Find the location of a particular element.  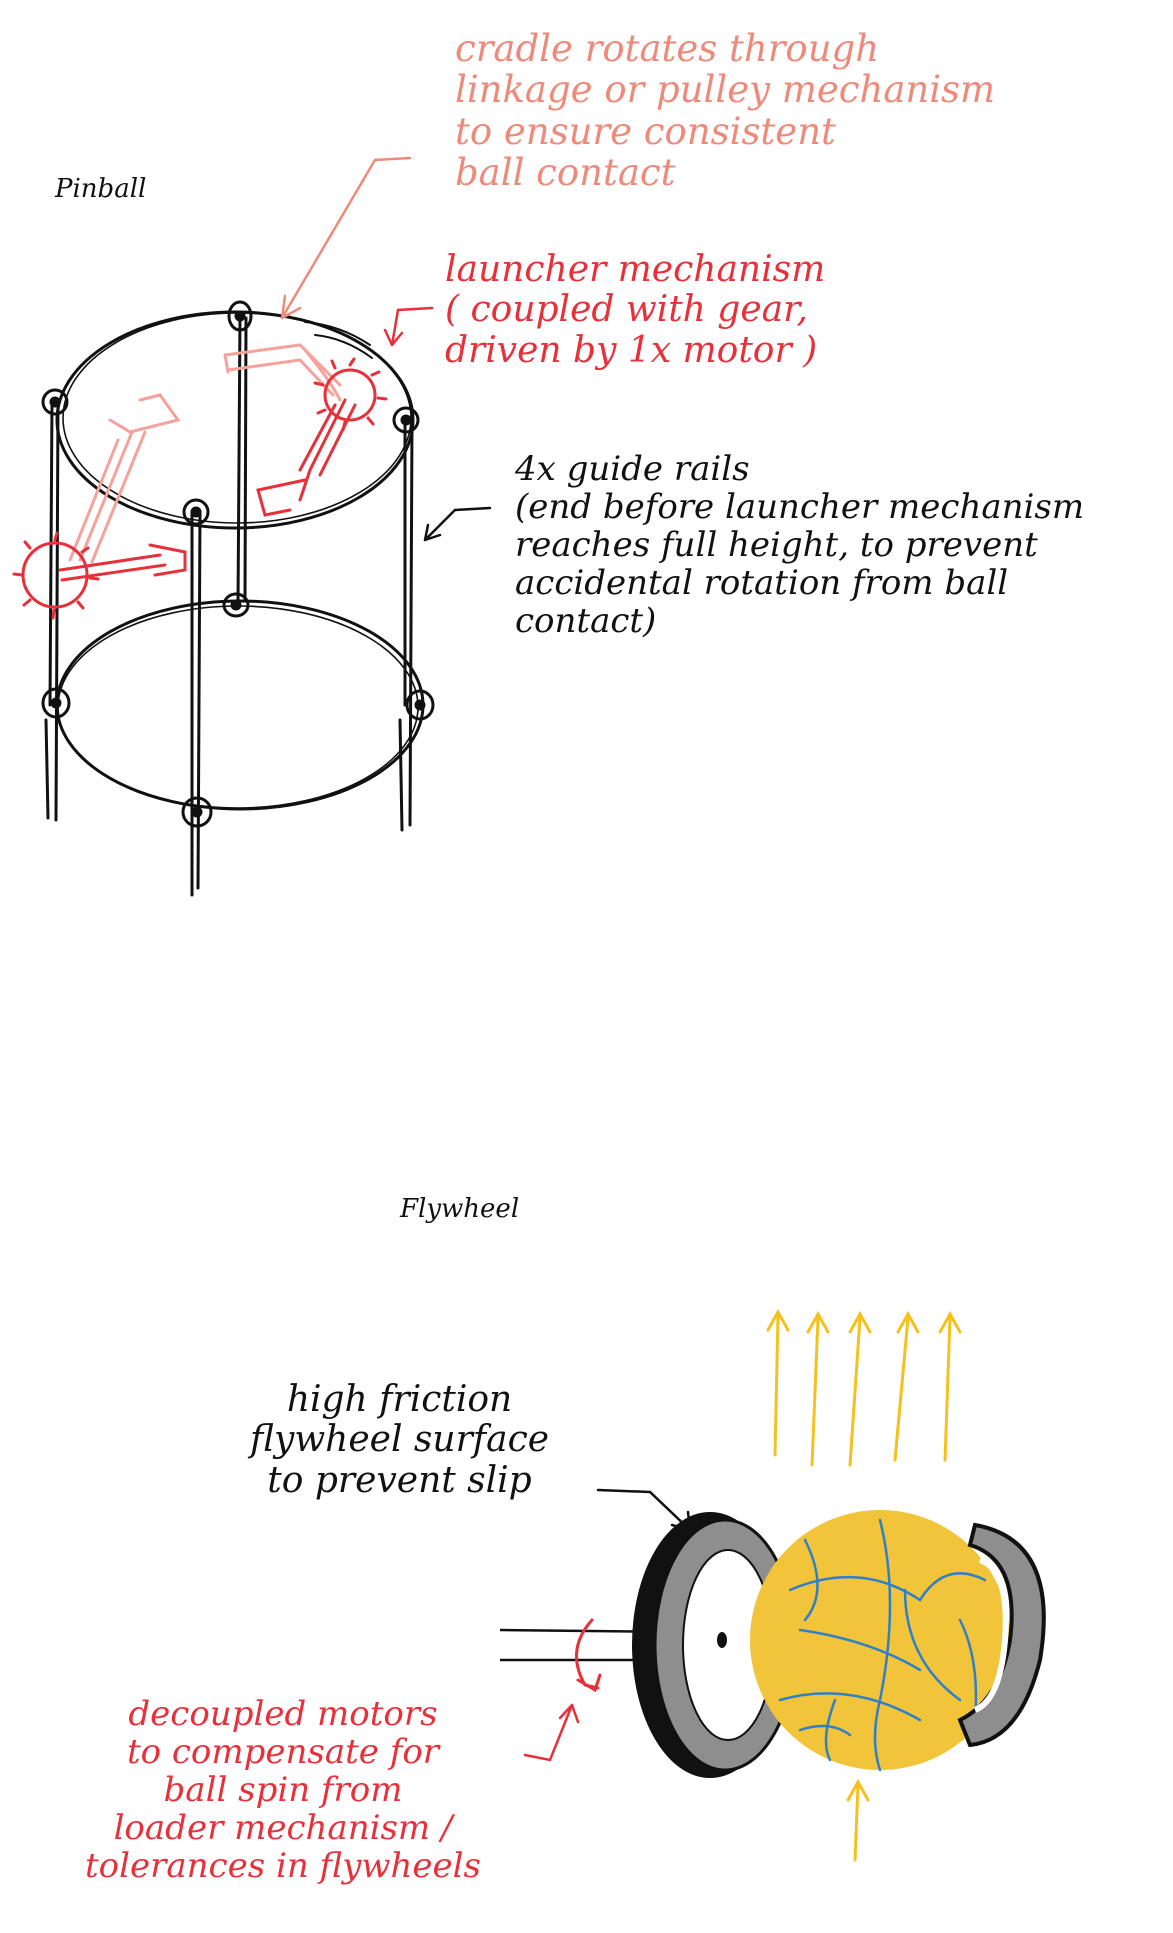

pinball-frame is located at coordinates (238, 598).